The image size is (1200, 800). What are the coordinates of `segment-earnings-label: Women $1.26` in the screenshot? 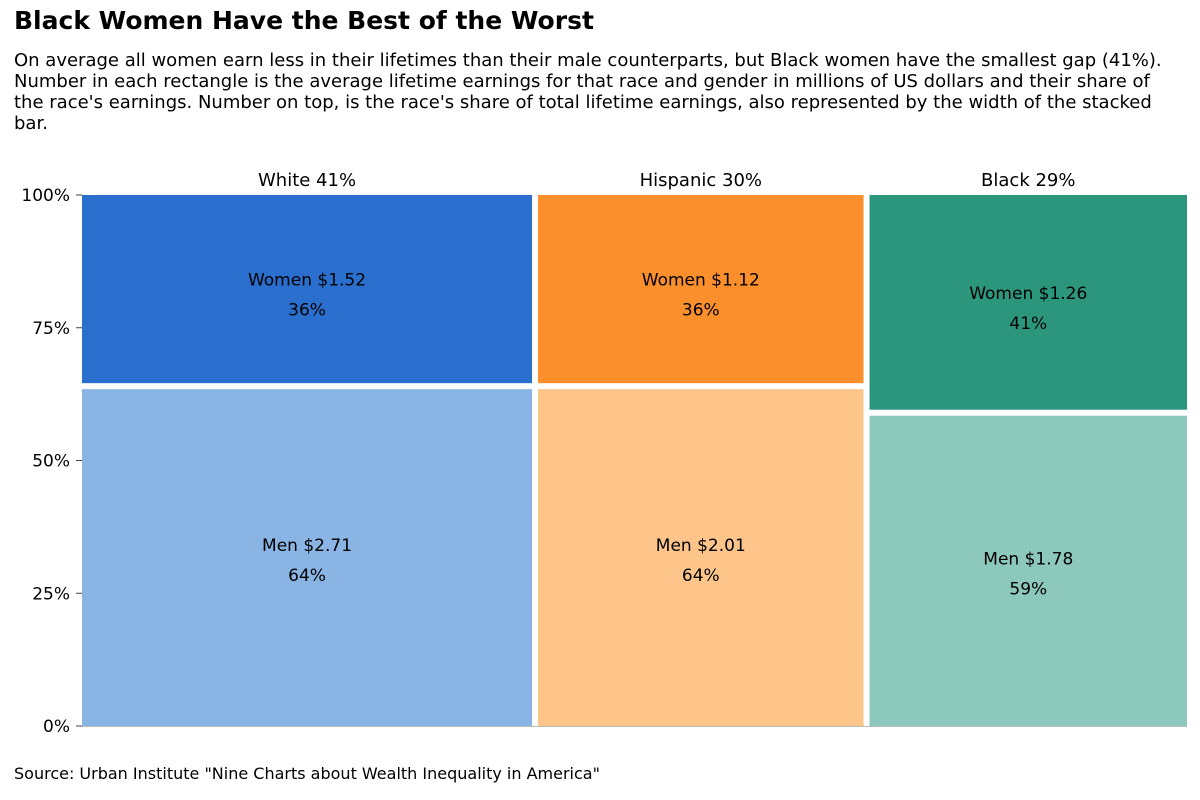 It's located at (1028, 294).